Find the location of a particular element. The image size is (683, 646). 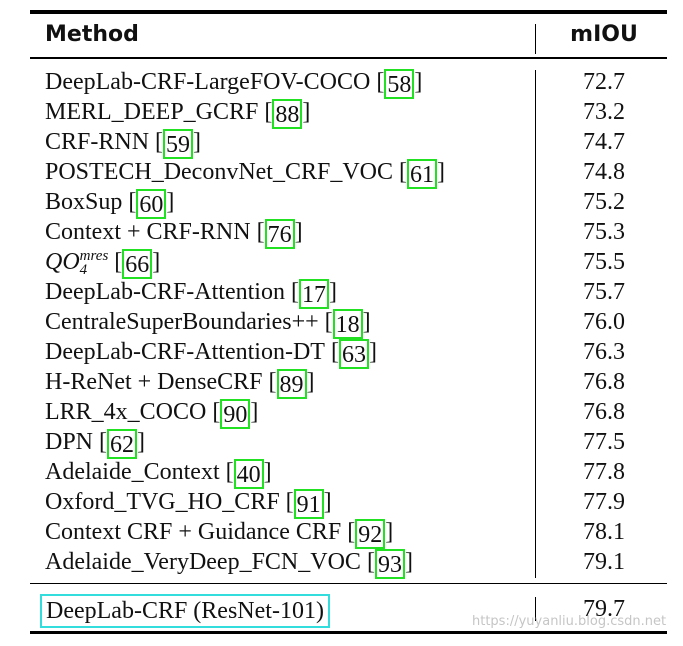

table-row: DeepLab-CRF-Attention-DT [63] 76.3 is located at coordinates (341, 353).